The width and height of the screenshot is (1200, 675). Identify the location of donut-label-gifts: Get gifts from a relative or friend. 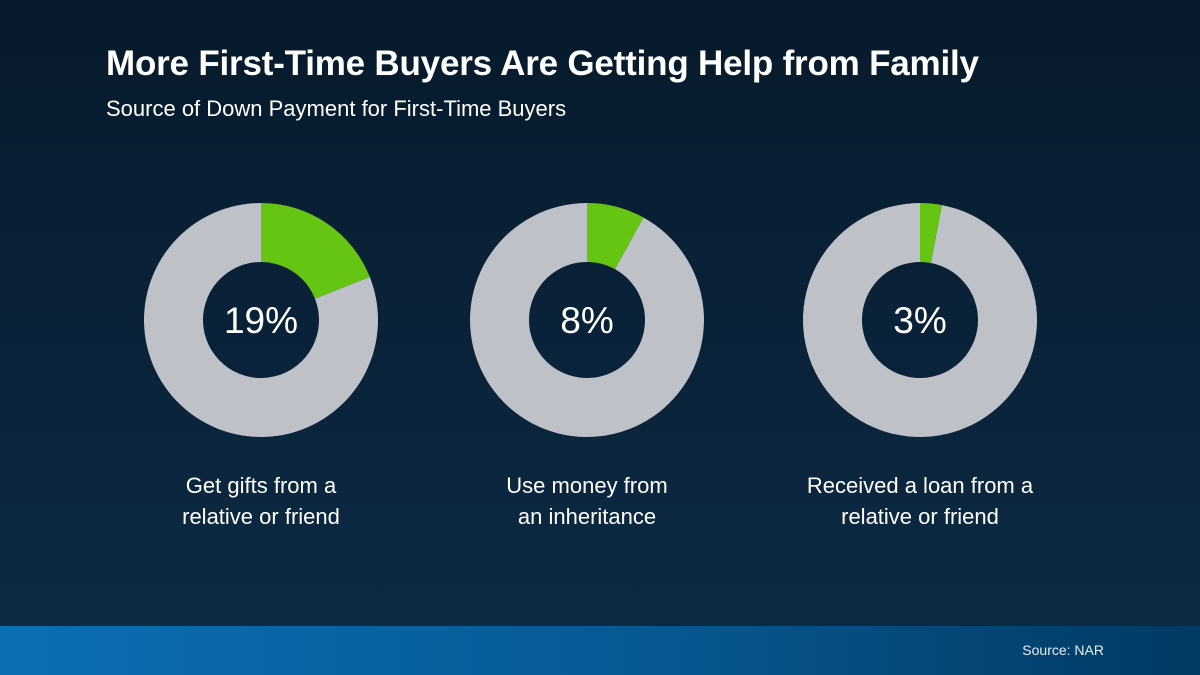
(261, 501).